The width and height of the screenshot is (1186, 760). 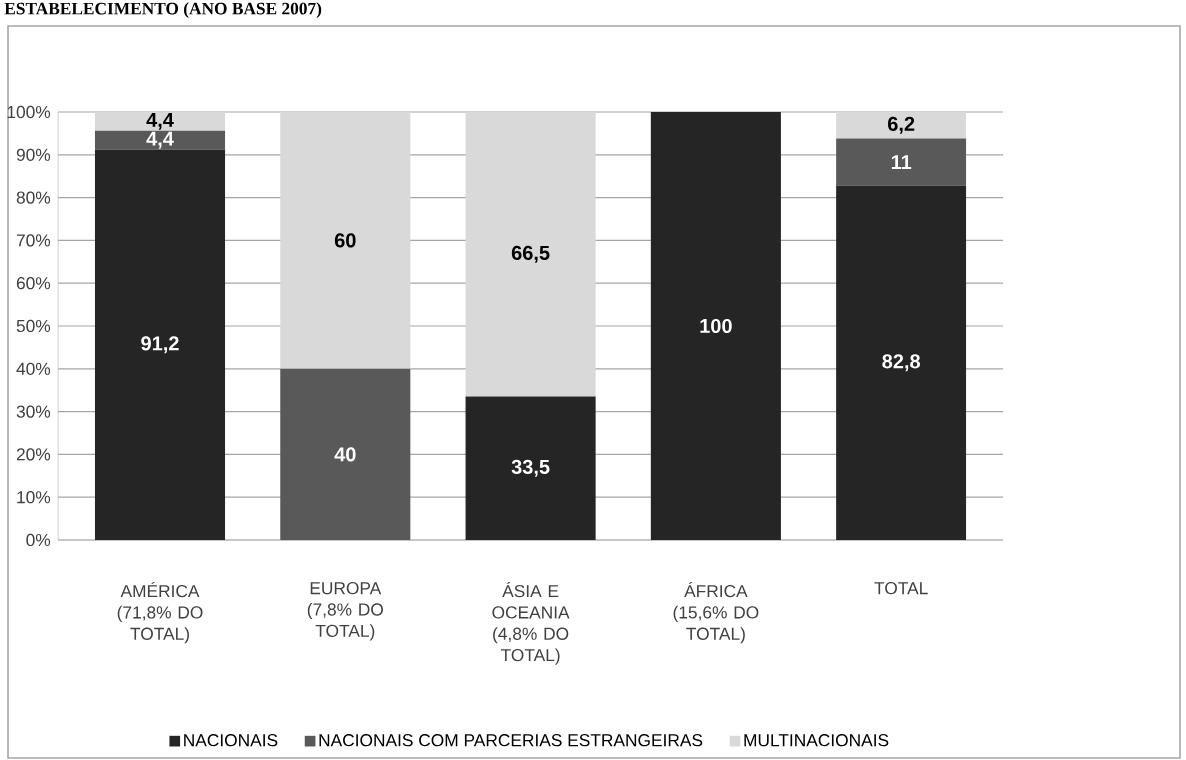 What do you see at coordinates (34, 497) in the screenshot?
I see `y-tick-label: 10%` at bounding box center [34, 497].